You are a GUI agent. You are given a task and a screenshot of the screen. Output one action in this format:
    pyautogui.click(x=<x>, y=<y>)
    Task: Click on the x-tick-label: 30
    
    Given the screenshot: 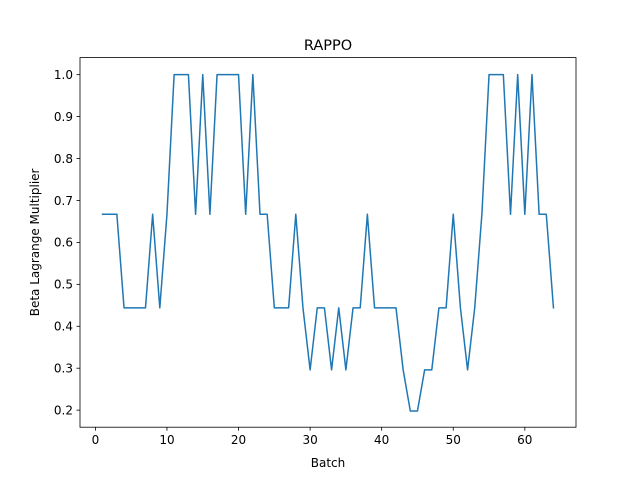 What is the action you would take?
    pyautogui.click(x=309, y=440)
    